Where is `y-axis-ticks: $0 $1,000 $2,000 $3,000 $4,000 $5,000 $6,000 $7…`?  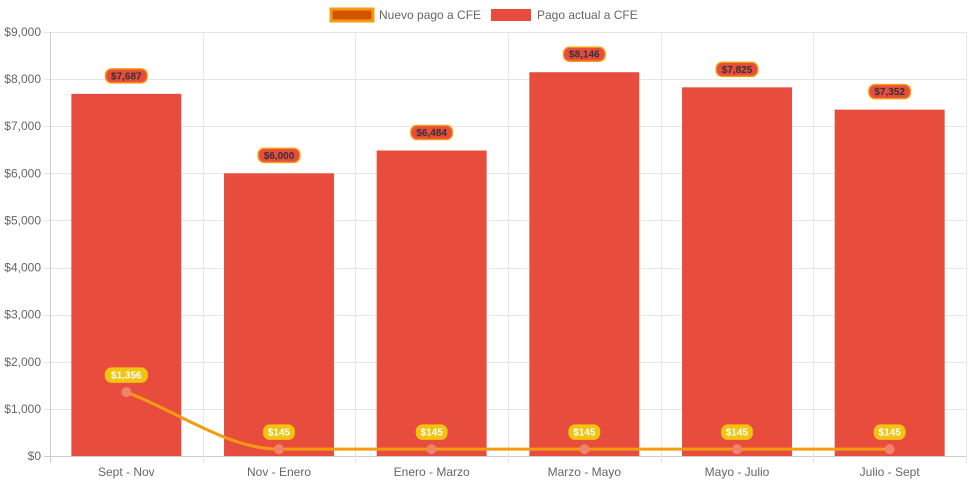 y-axis-ticks: $0 $1,000 $2,000 $3,000 $4,000 $5,000 $6,000 $7… is located at coordinates (22, 244).